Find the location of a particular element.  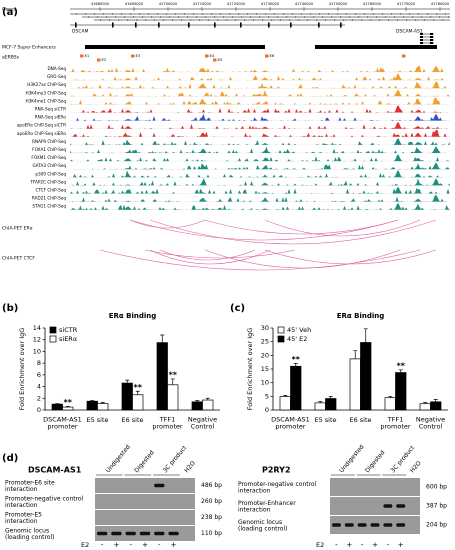

track-label: aERBSs is located at coordinates (11, 58).